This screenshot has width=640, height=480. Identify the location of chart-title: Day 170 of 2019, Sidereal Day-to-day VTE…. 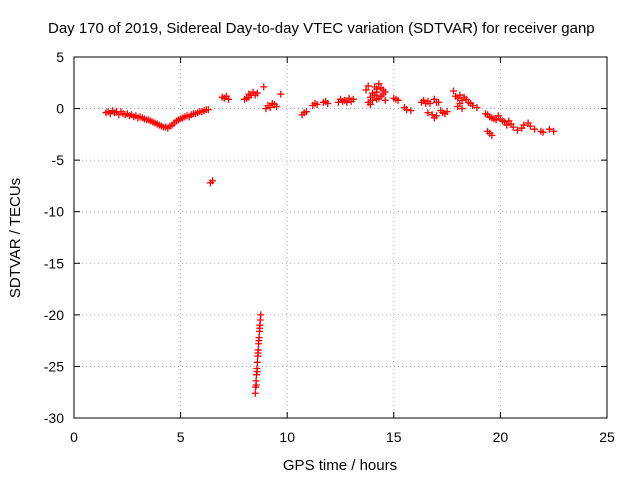
(321, 28).